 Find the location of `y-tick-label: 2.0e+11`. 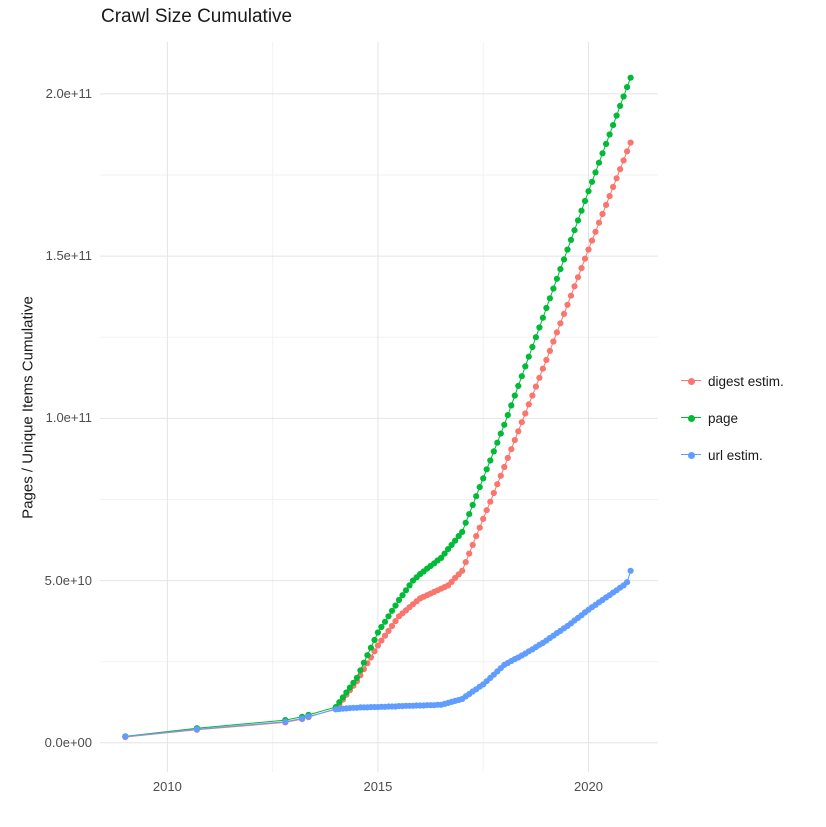

y-tick-label: 2.0e+11 is located at coordinates (68, 93).